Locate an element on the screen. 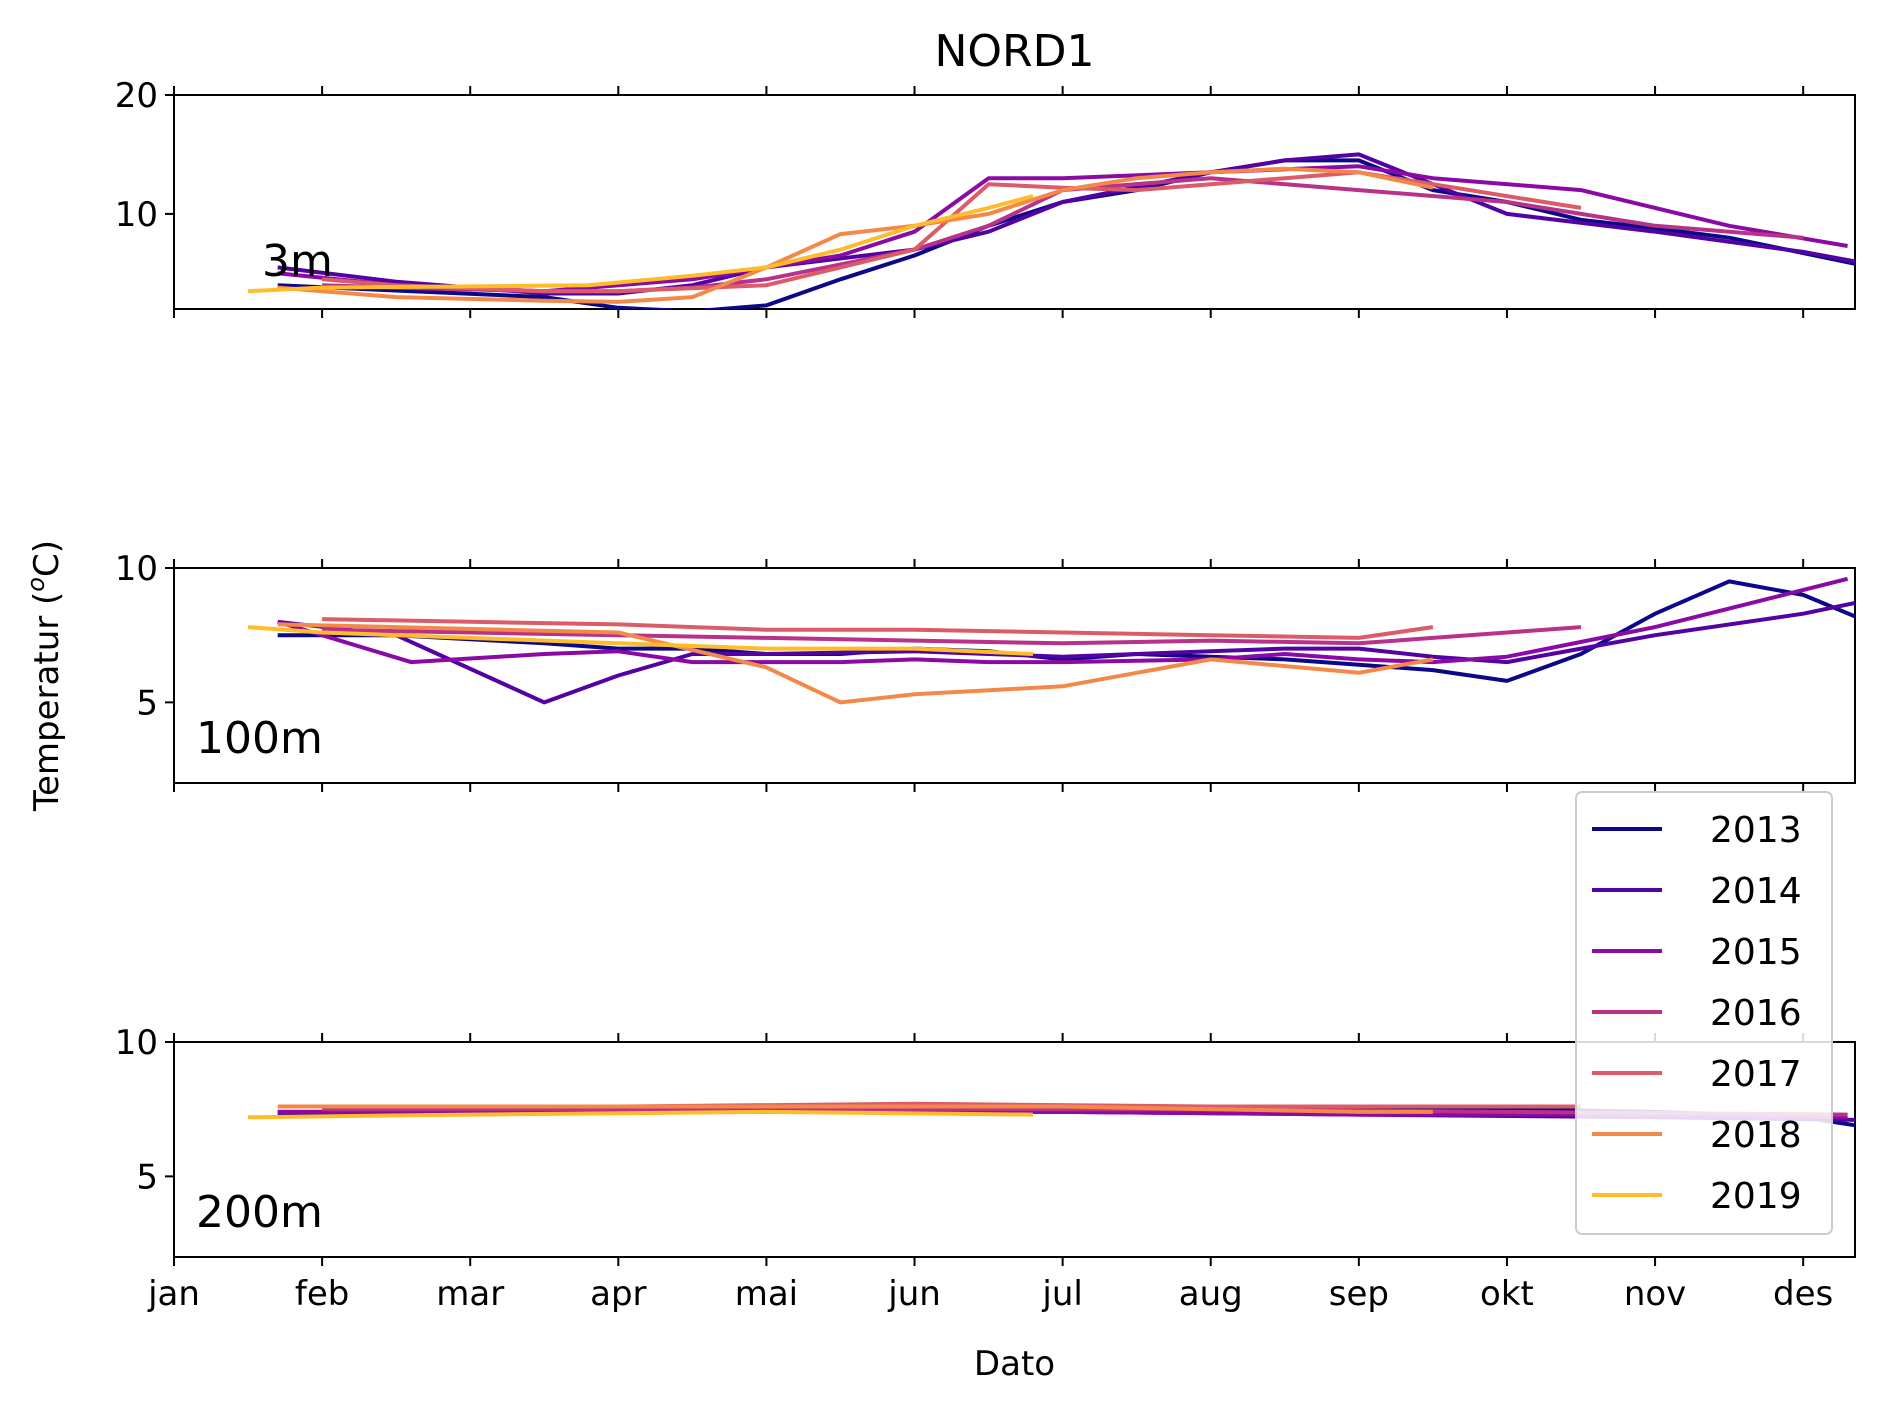 The image size is (1877, 1408). series-line-100m-2018 is located at coordinates (855, 663).